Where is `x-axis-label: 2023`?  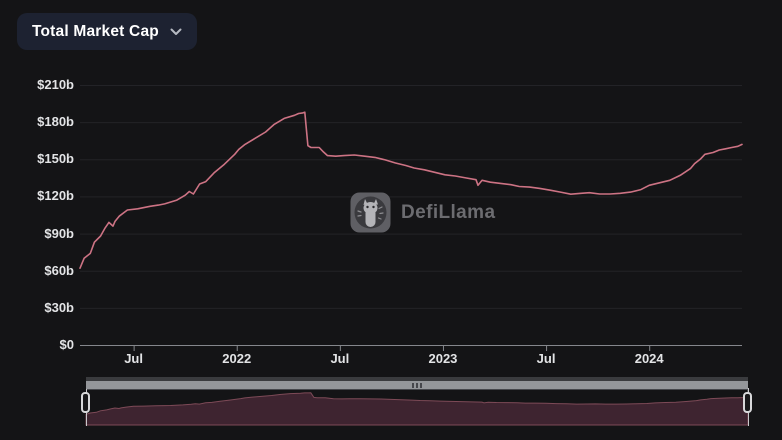 x-axis-label: 2023 is located at coordinates (443, 358).